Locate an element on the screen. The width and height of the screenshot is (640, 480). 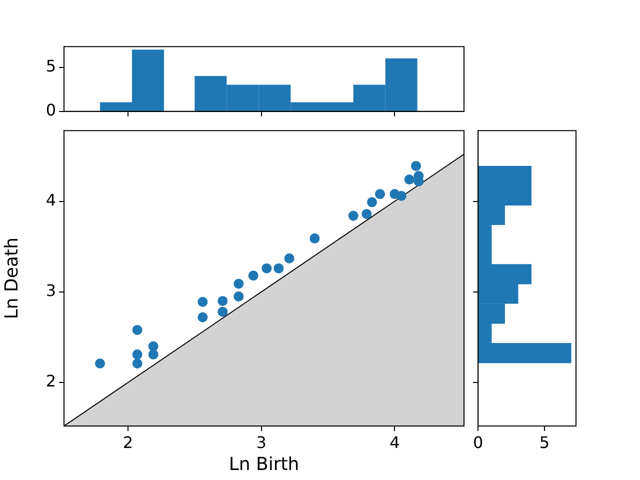
y-tick-label: 2 is located at coordinates (51, 381).